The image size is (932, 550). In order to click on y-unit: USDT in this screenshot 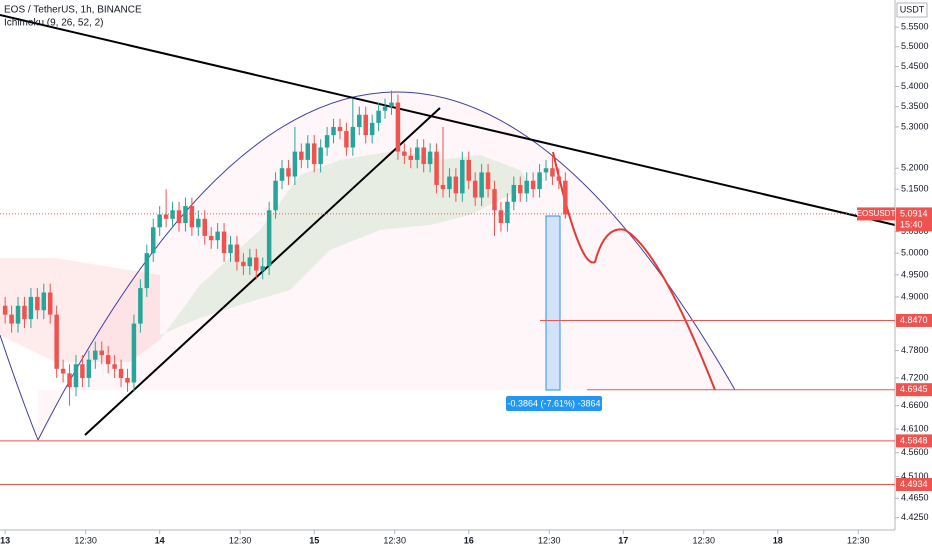, I will do `click(912, 9)`.